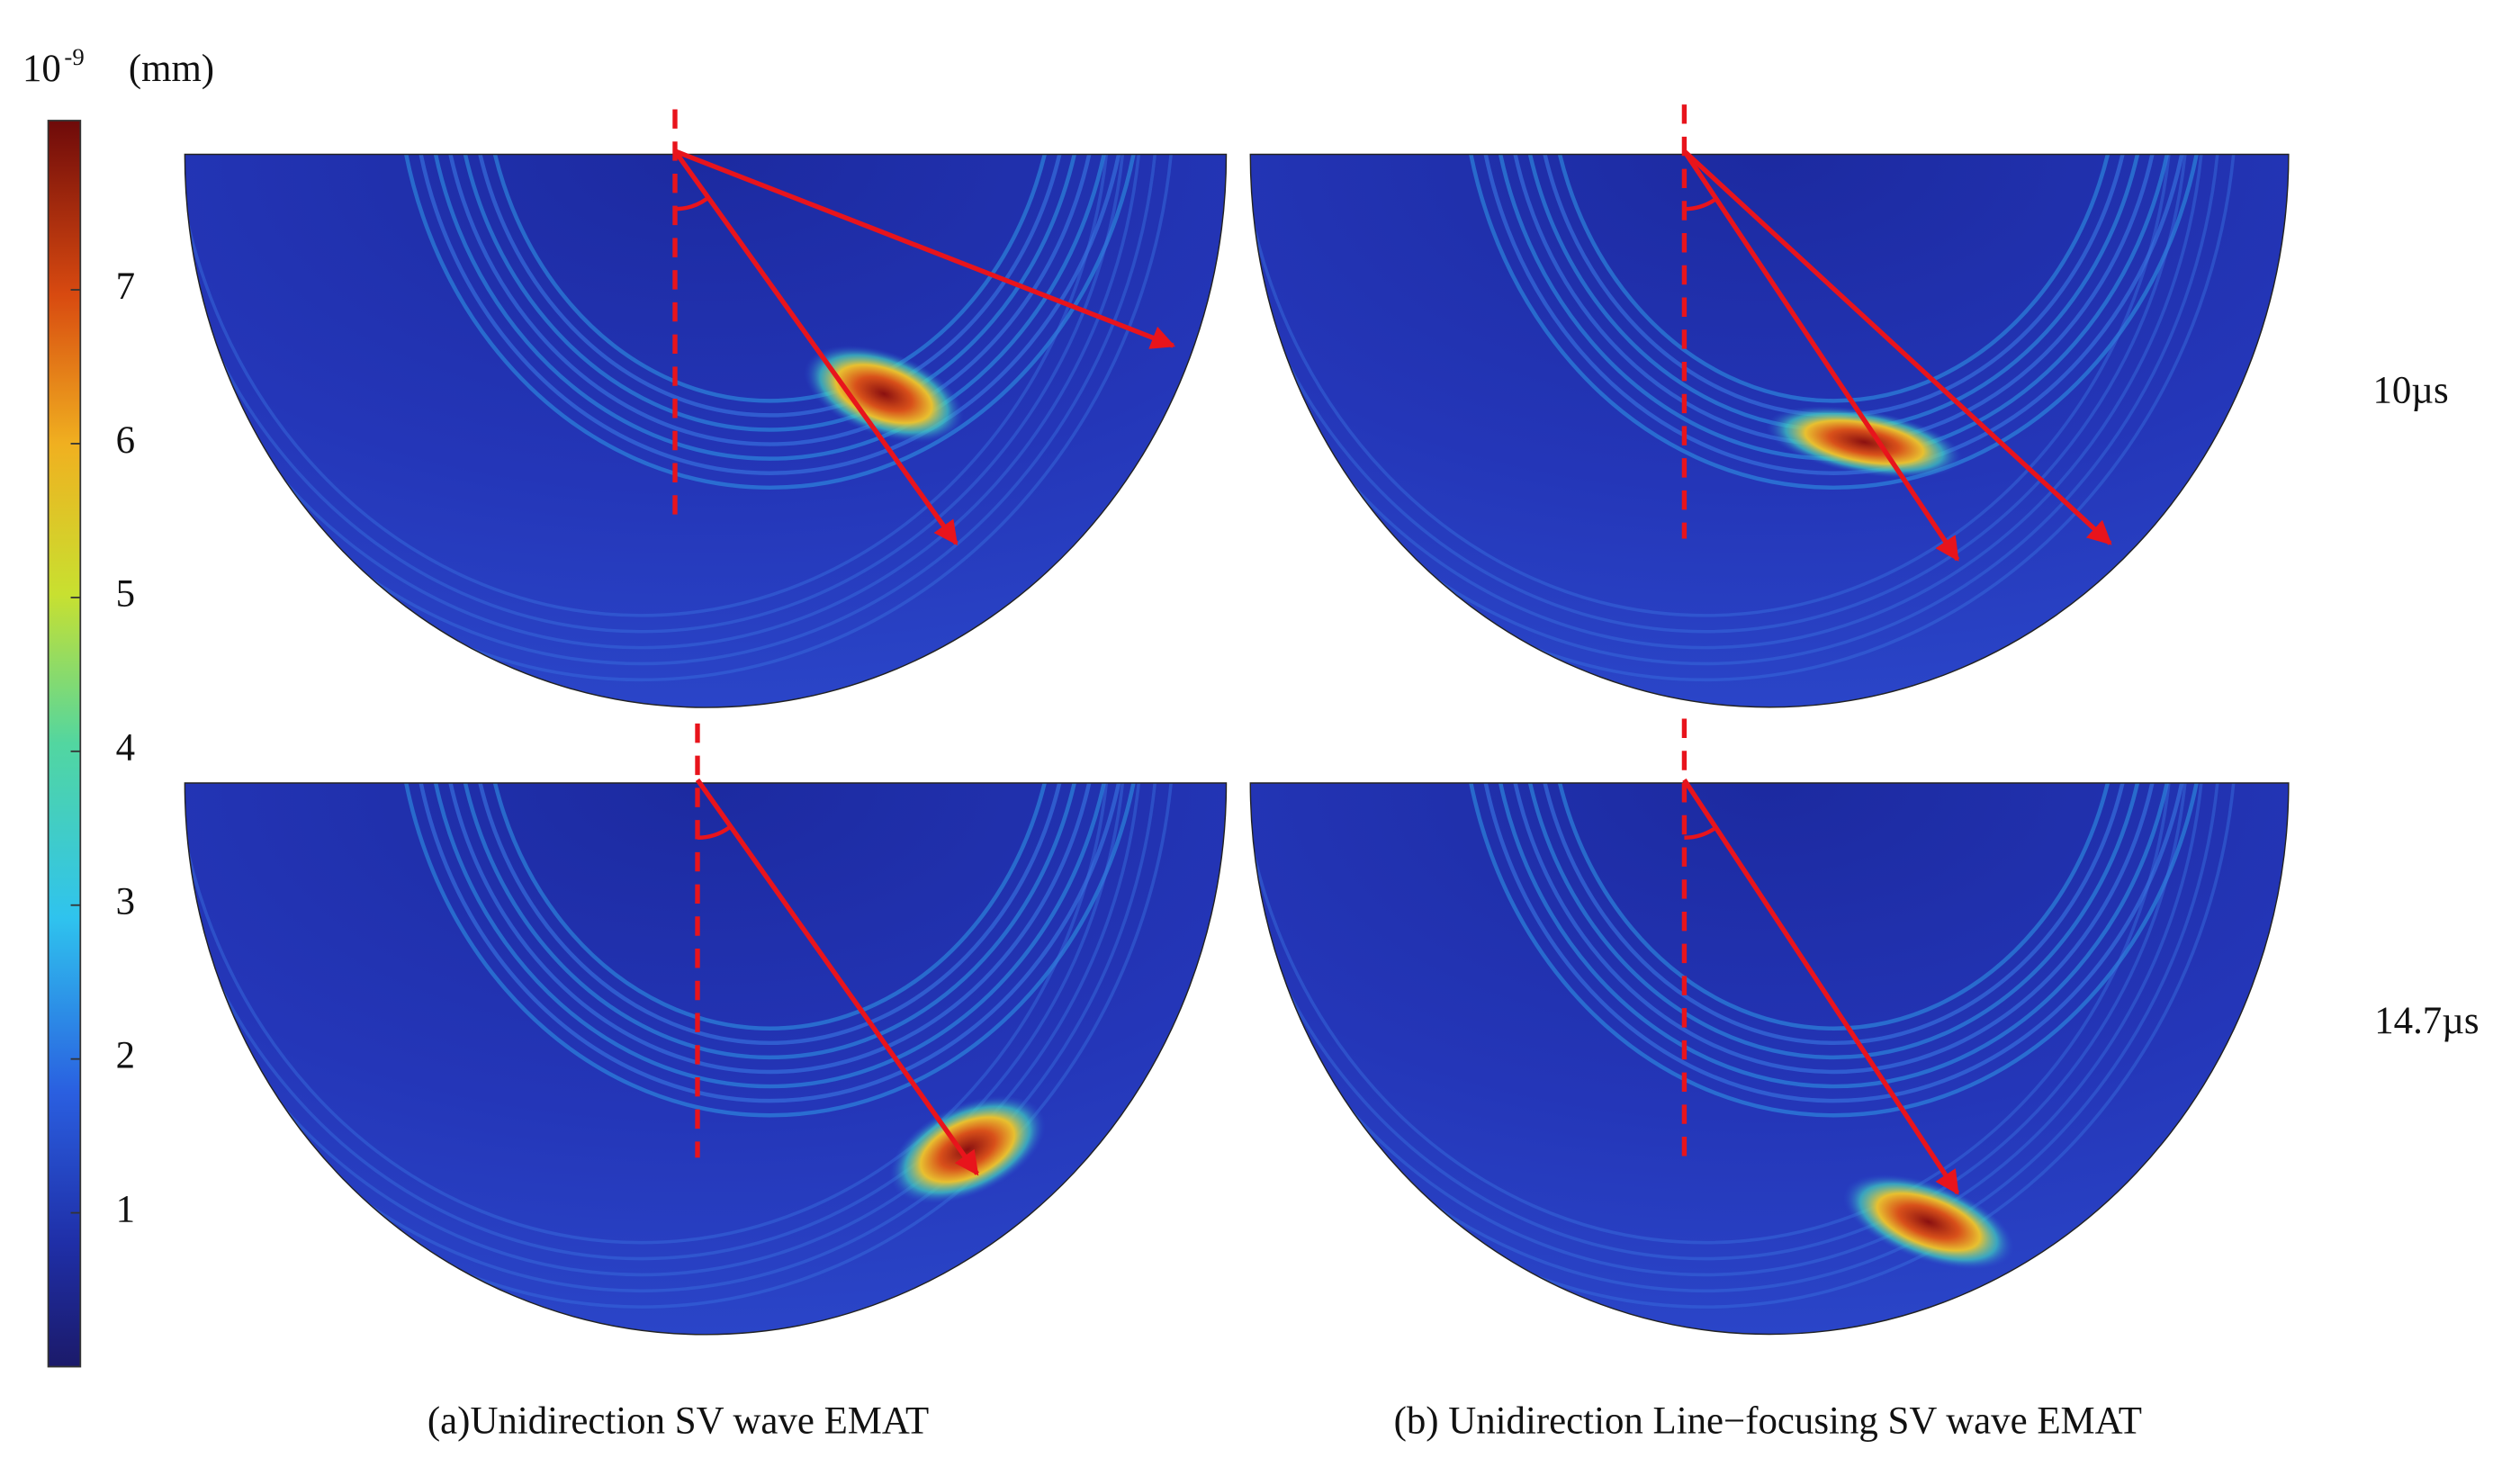 The width and height of the screenshot is (2520, 1476). I want to click on colorbar-tick-label: 6, so click(126, 440).